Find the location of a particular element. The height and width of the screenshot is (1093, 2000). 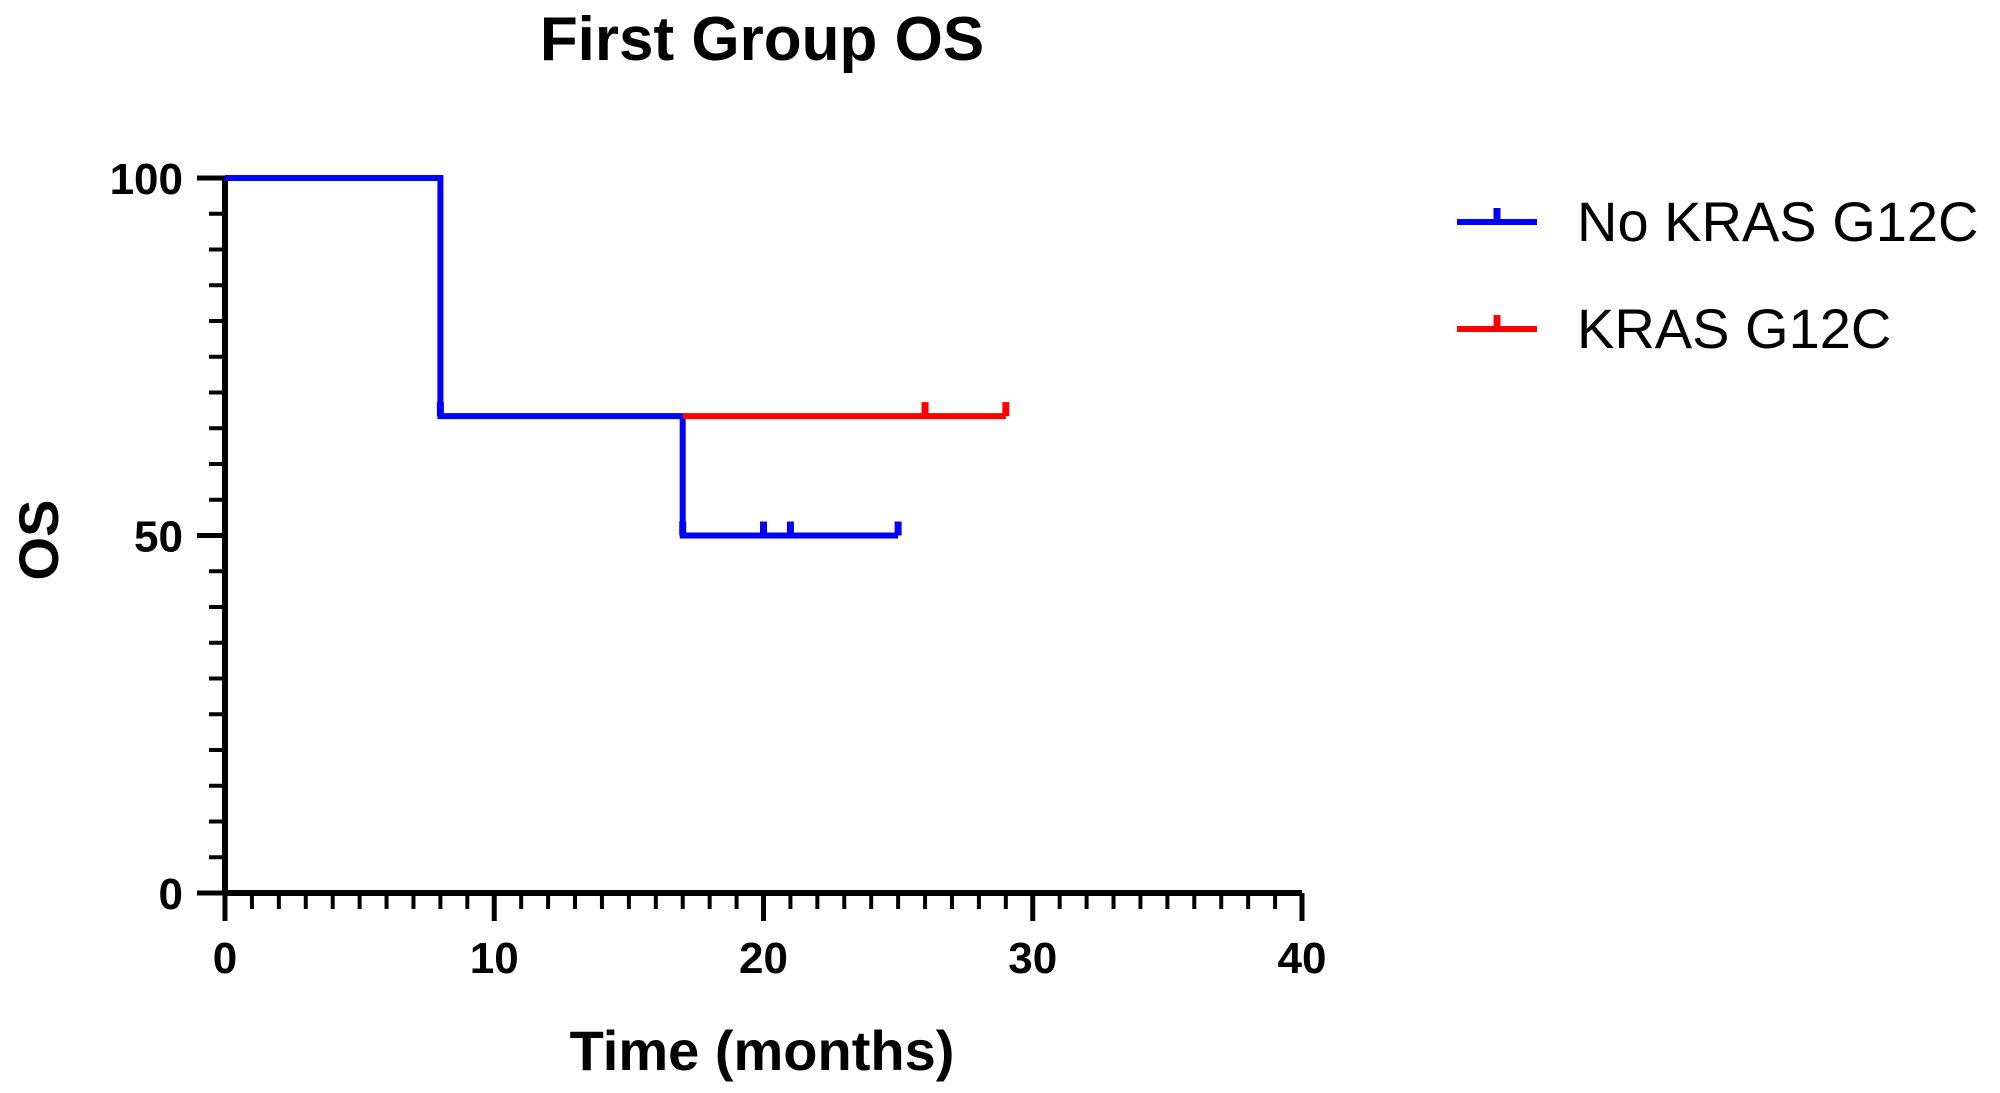

x-axis-label: Time (months) is located at coordinates (762, 1050).